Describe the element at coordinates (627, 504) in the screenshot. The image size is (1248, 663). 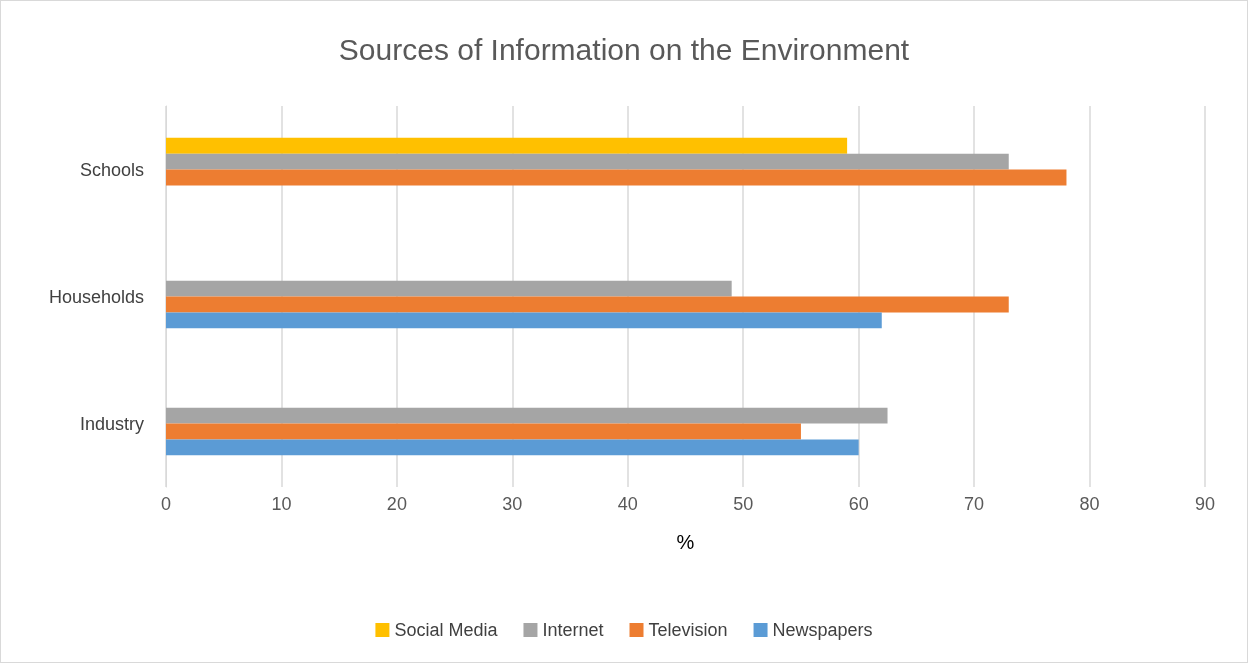
I see `x-tick-label: 40` at that location.